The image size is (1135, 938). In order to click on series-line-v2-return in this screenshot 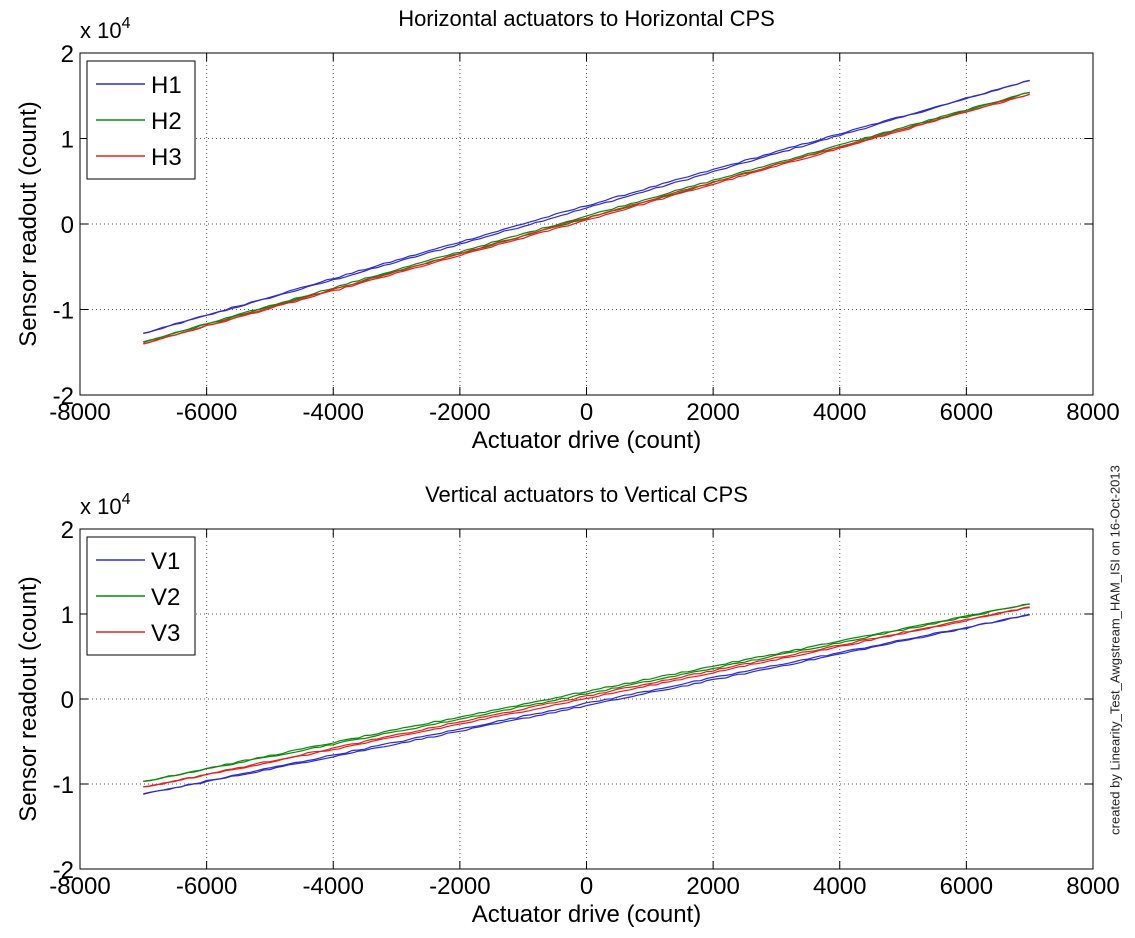, I will do `click(586, 692)`.